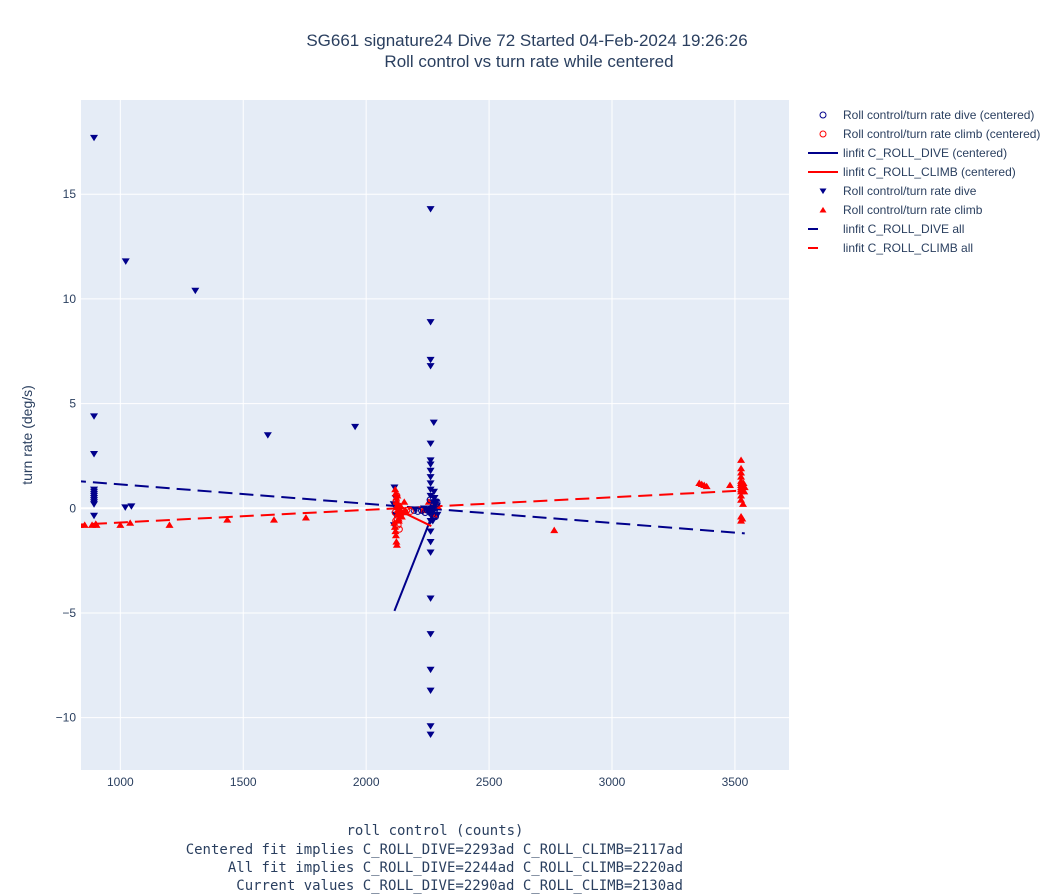 The image size is (1058, 894). Describe the element at coordinates (912, 172) in the screenshot. I see `legend-item: linfit C_ROLL_CLIMB (centered)` at that location.